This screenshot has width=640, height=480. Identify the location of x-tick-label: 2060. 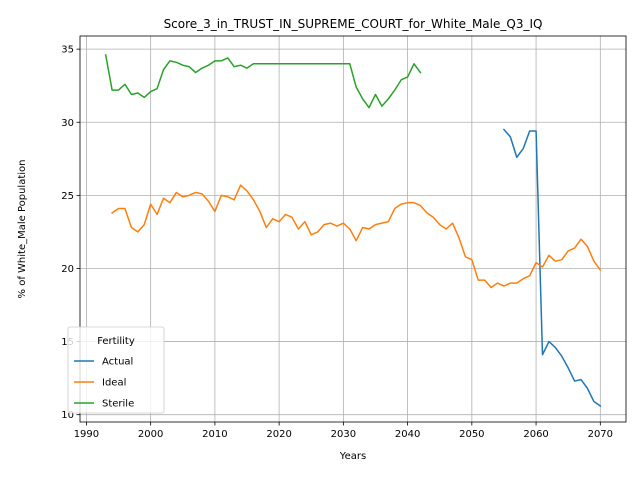
(535, 434).